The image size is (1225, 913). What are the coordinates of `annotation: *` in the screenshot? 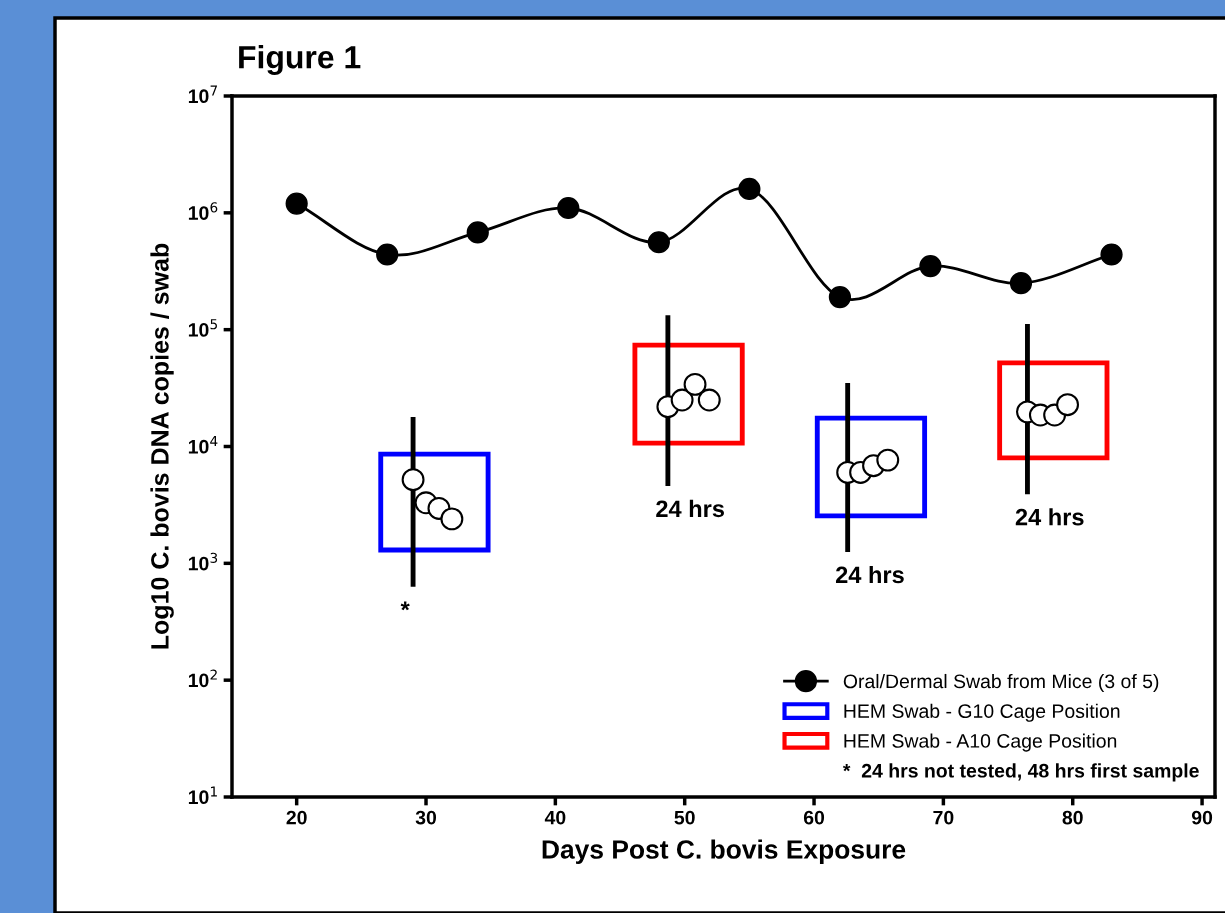 It's located at (405, 606).